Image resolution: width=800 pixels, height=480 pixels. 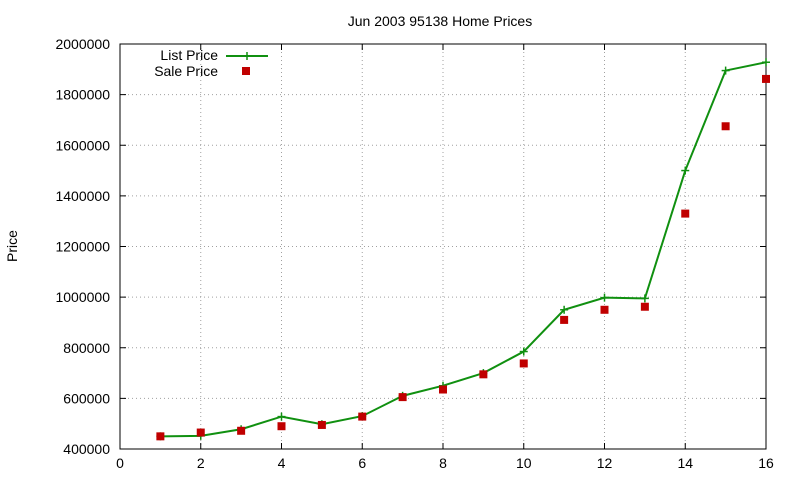 I want to click on legend-label-sale-price: Sale Price, so click(x=186, y=71).